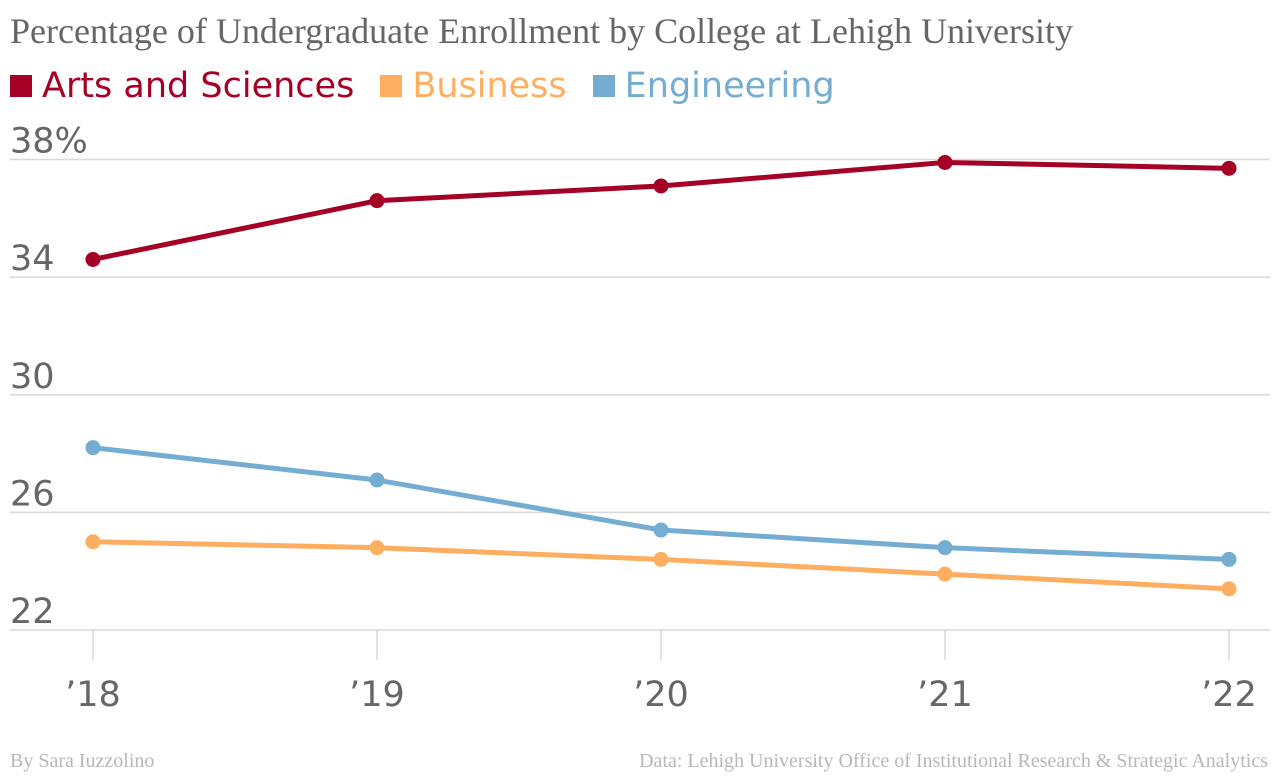 Image resolution: width=1280 pixels, height=776 pixels. Describe the element at coordinates (93, 695) in the screenshot. I see `x-tick-label: ’18` at that location.